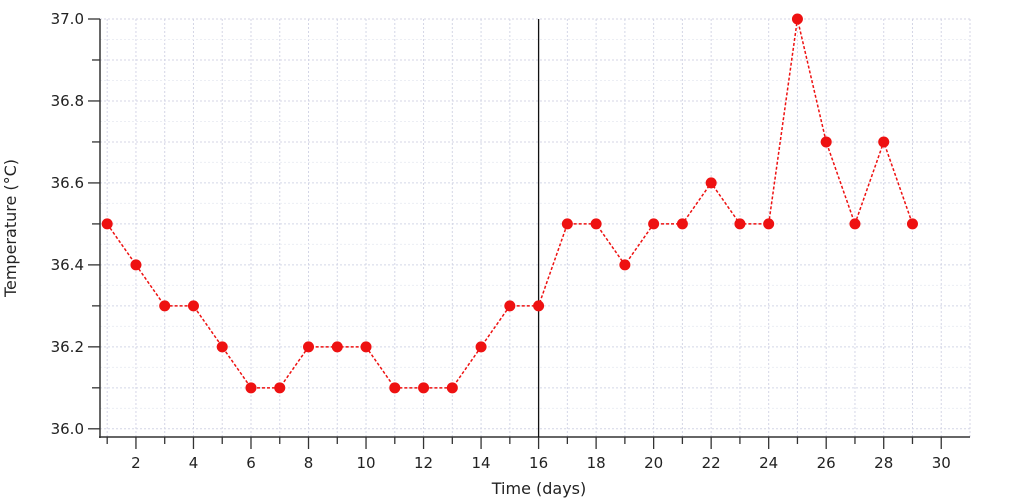  Describe the element at coordinates (67, 101) in the screenshot. I see `y-tick-label: 36.8` at that location.